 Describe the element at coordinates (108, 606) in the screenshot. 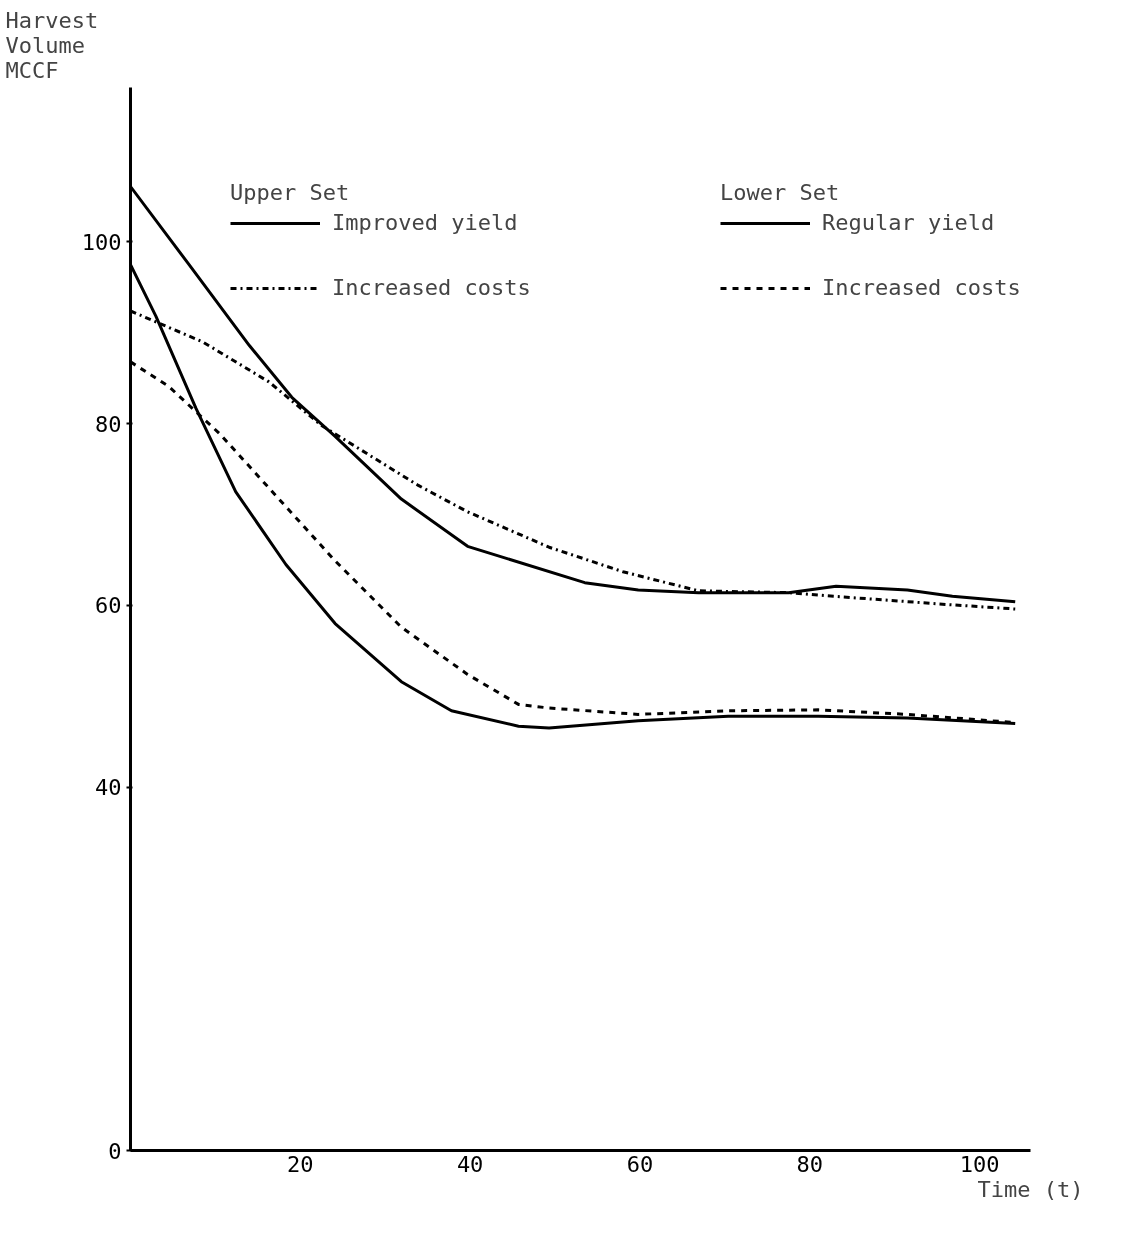

I see `y-tick-label: 60` at that location.